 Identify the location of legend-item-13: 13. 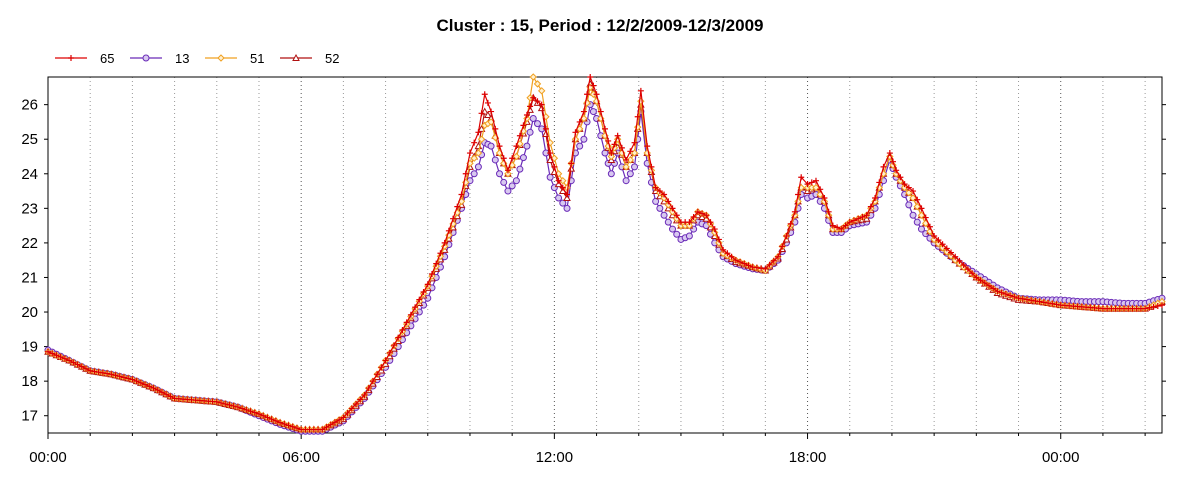
(159, 58).